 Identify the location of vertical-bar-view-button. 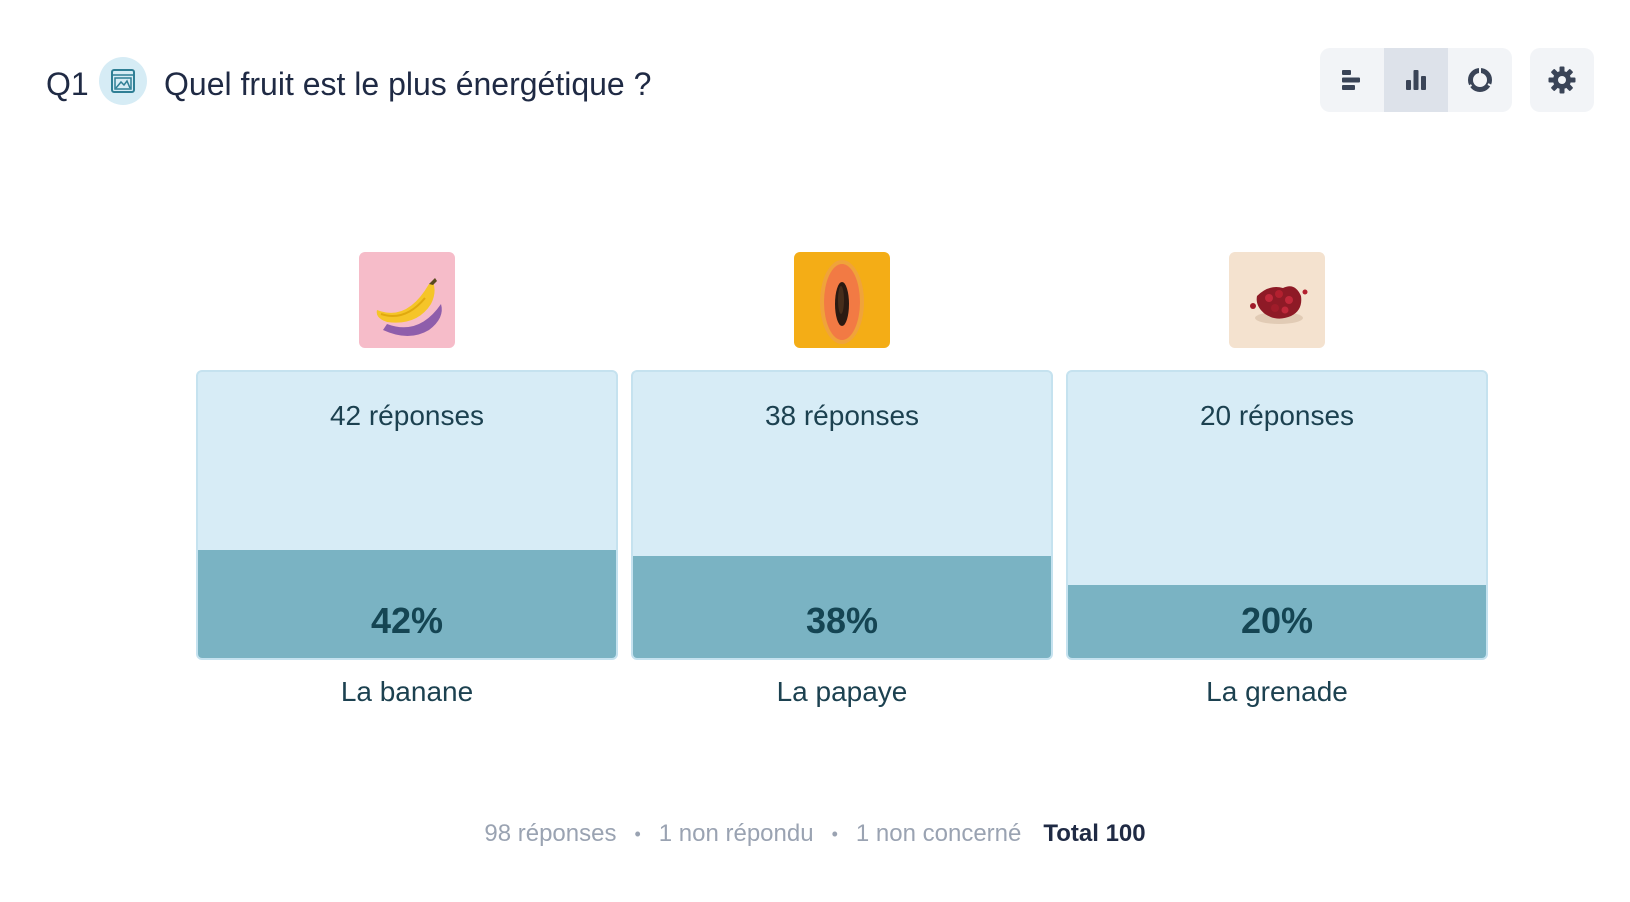
(1416, 80).